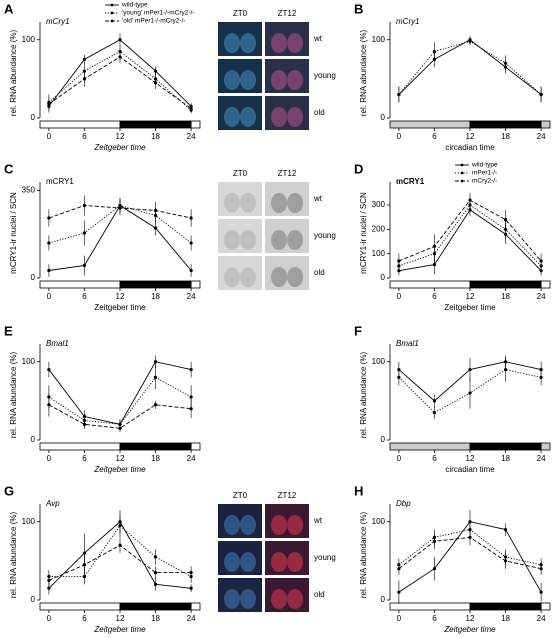 The width and height of the screenshot is (560, 638). What do you see at coordinates (319, 594) in the screenshot?
I see `micrograph-row-label: old` at bounding box center [319, 594].